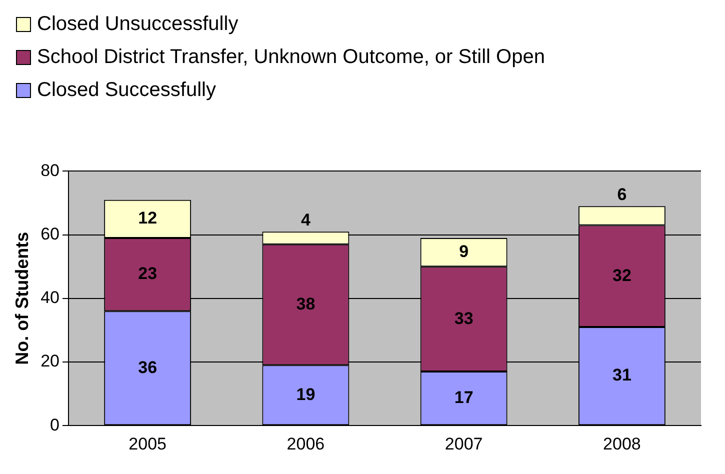  I want to click on data-label: 9, so click(464, 251).